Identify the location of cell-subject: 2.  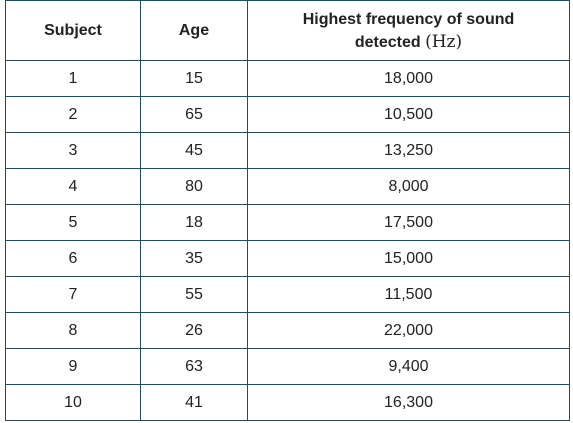
(73, 114).